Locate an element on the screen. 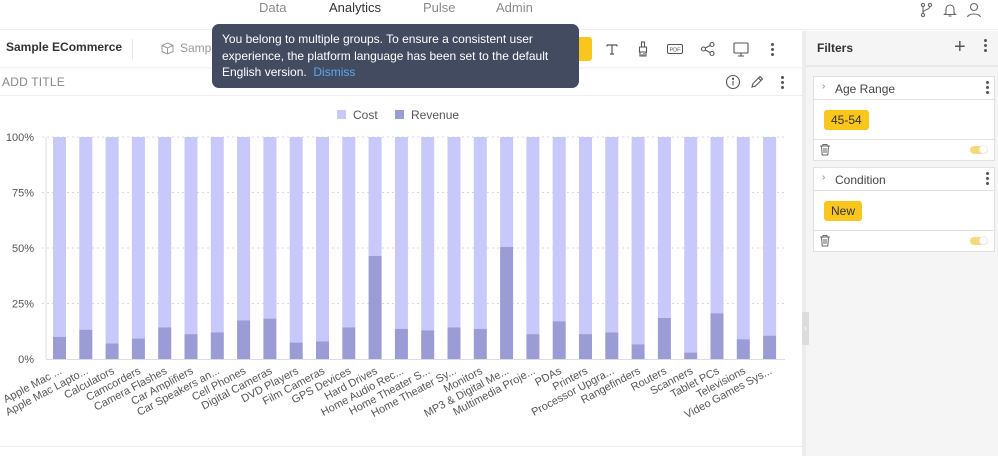 This screenshot has height=456, width=998. filter-value-chip: New is located at coordinates (843, 211).